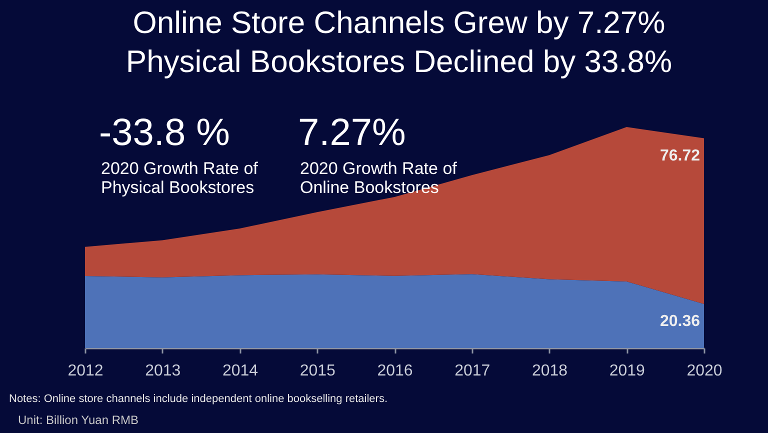 This screenshot has width=768, height=433. I want to click on data-label: 76.72, so click(680, 155).